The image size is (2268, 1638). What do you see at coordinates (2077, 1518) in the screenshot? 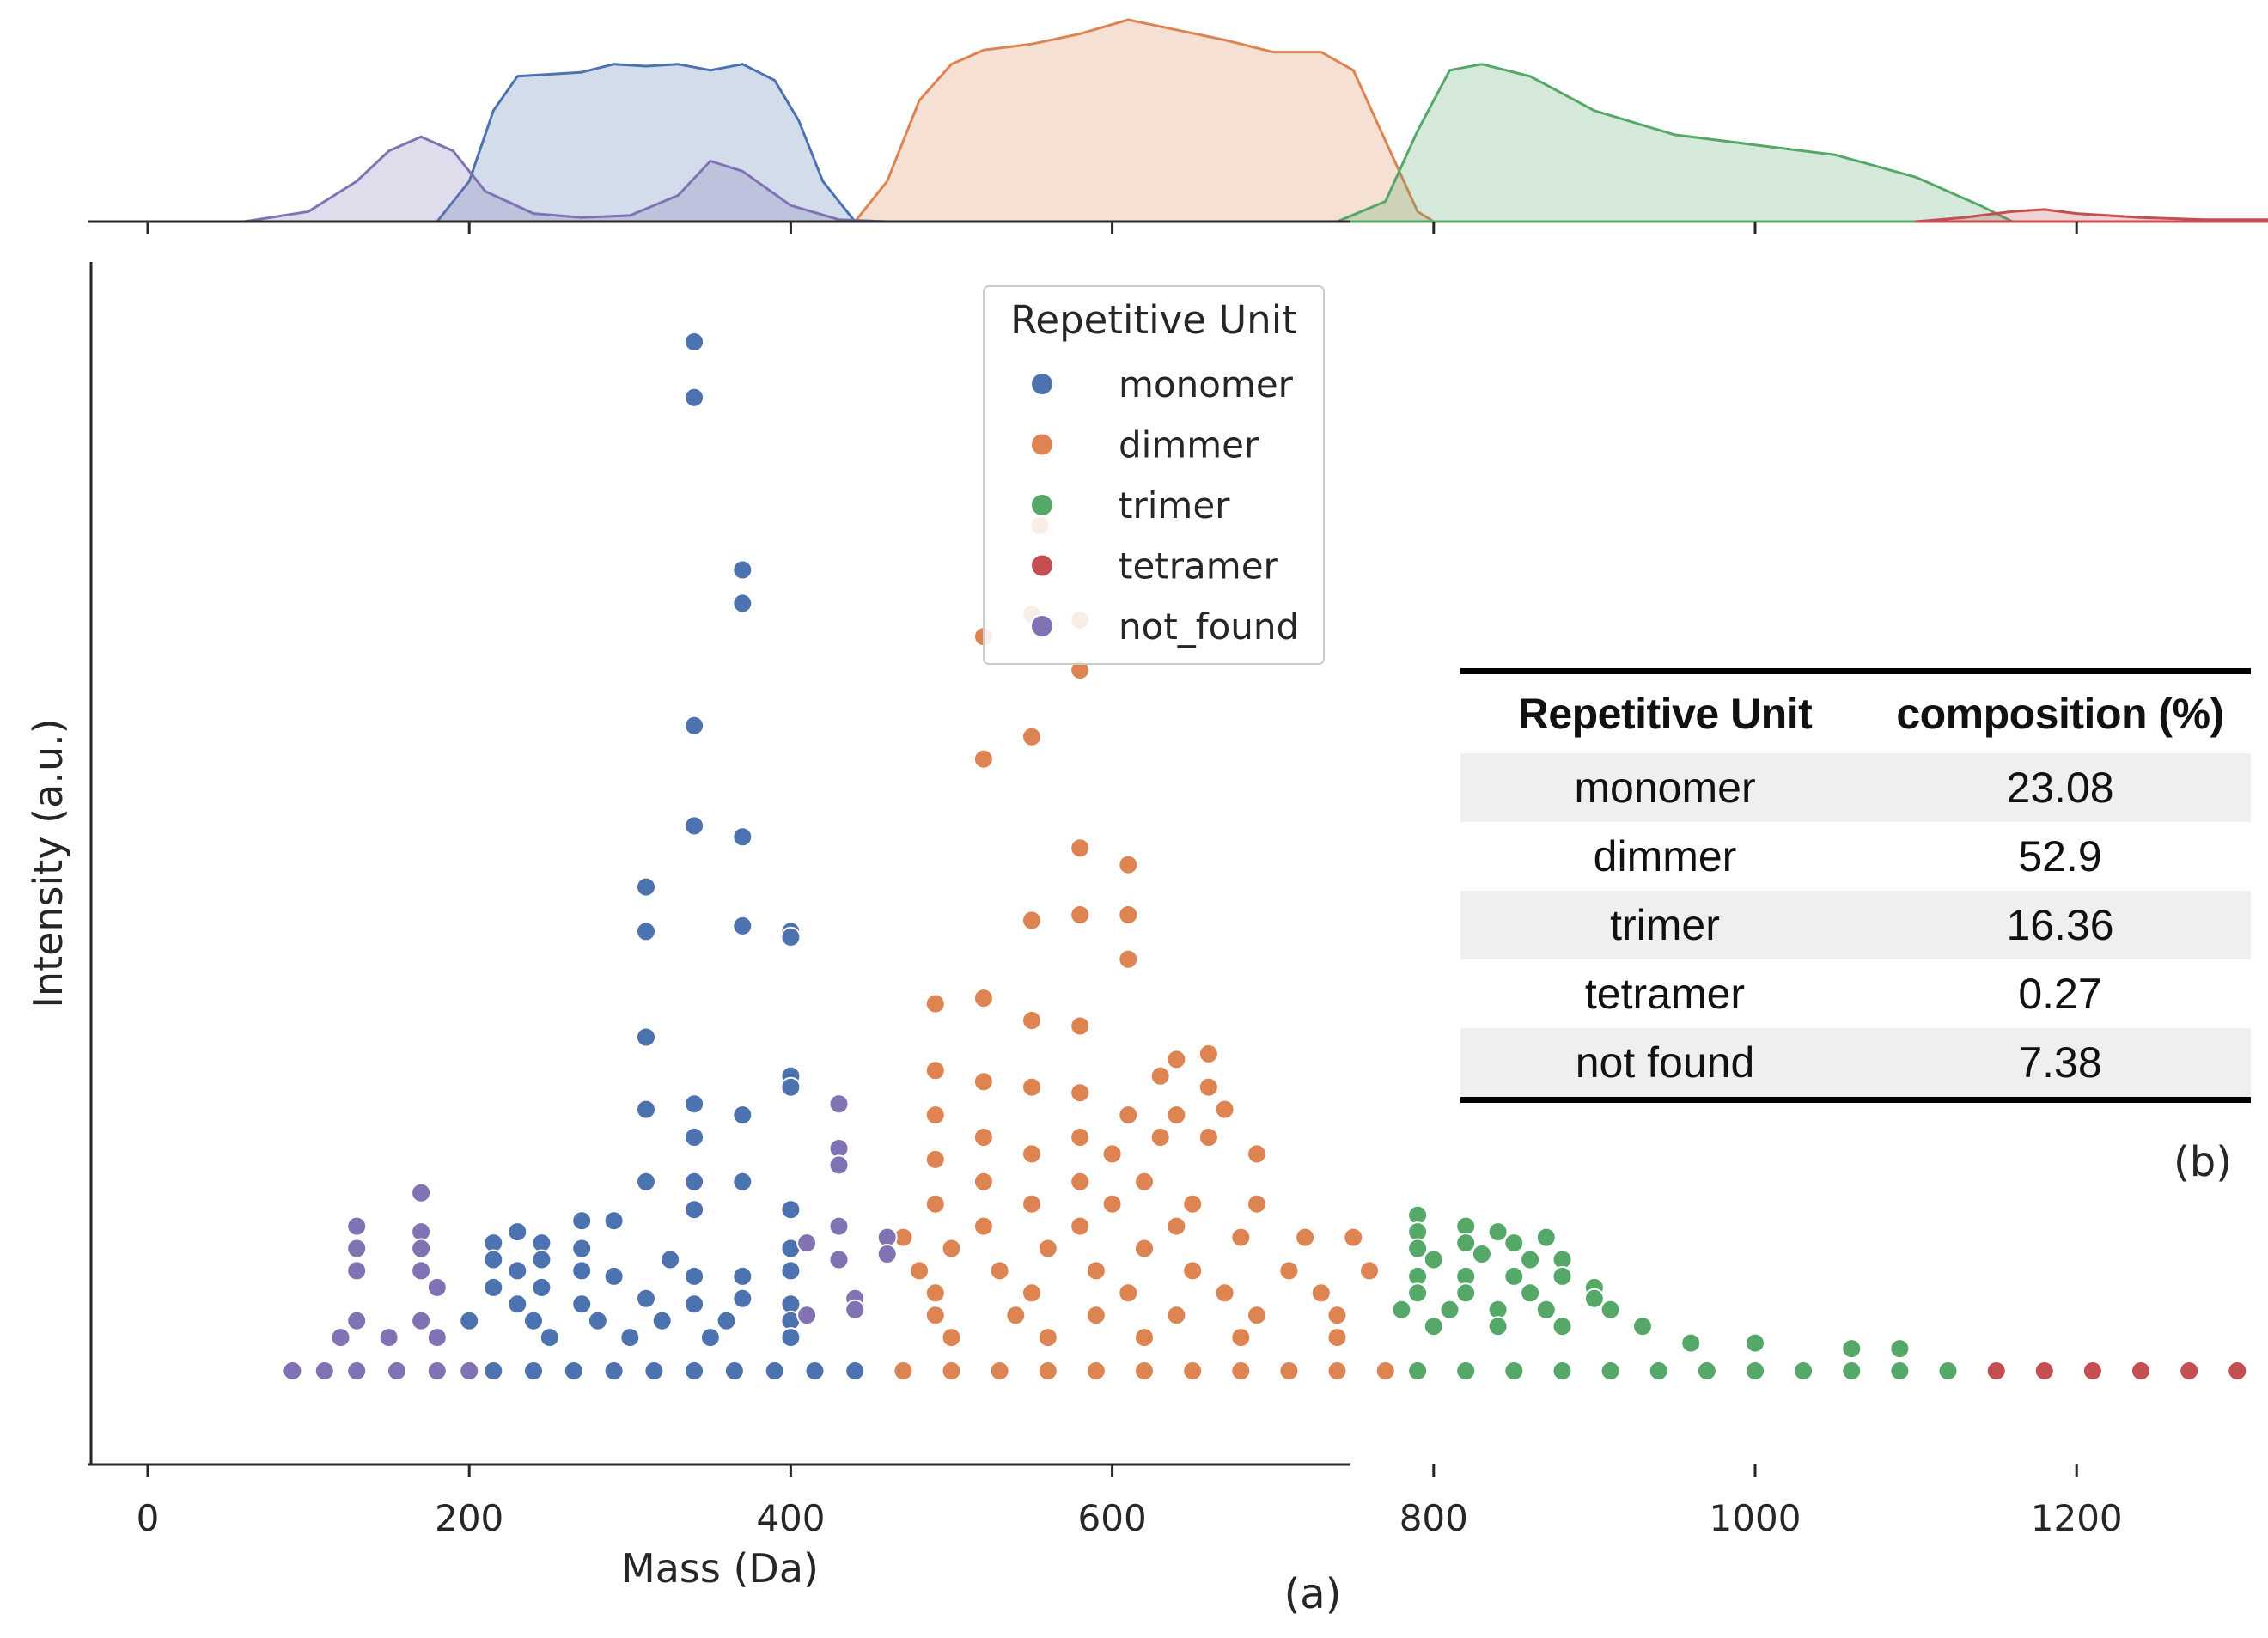
I see `x-tick-label: 1200` at bounding box center [2077, 1518].